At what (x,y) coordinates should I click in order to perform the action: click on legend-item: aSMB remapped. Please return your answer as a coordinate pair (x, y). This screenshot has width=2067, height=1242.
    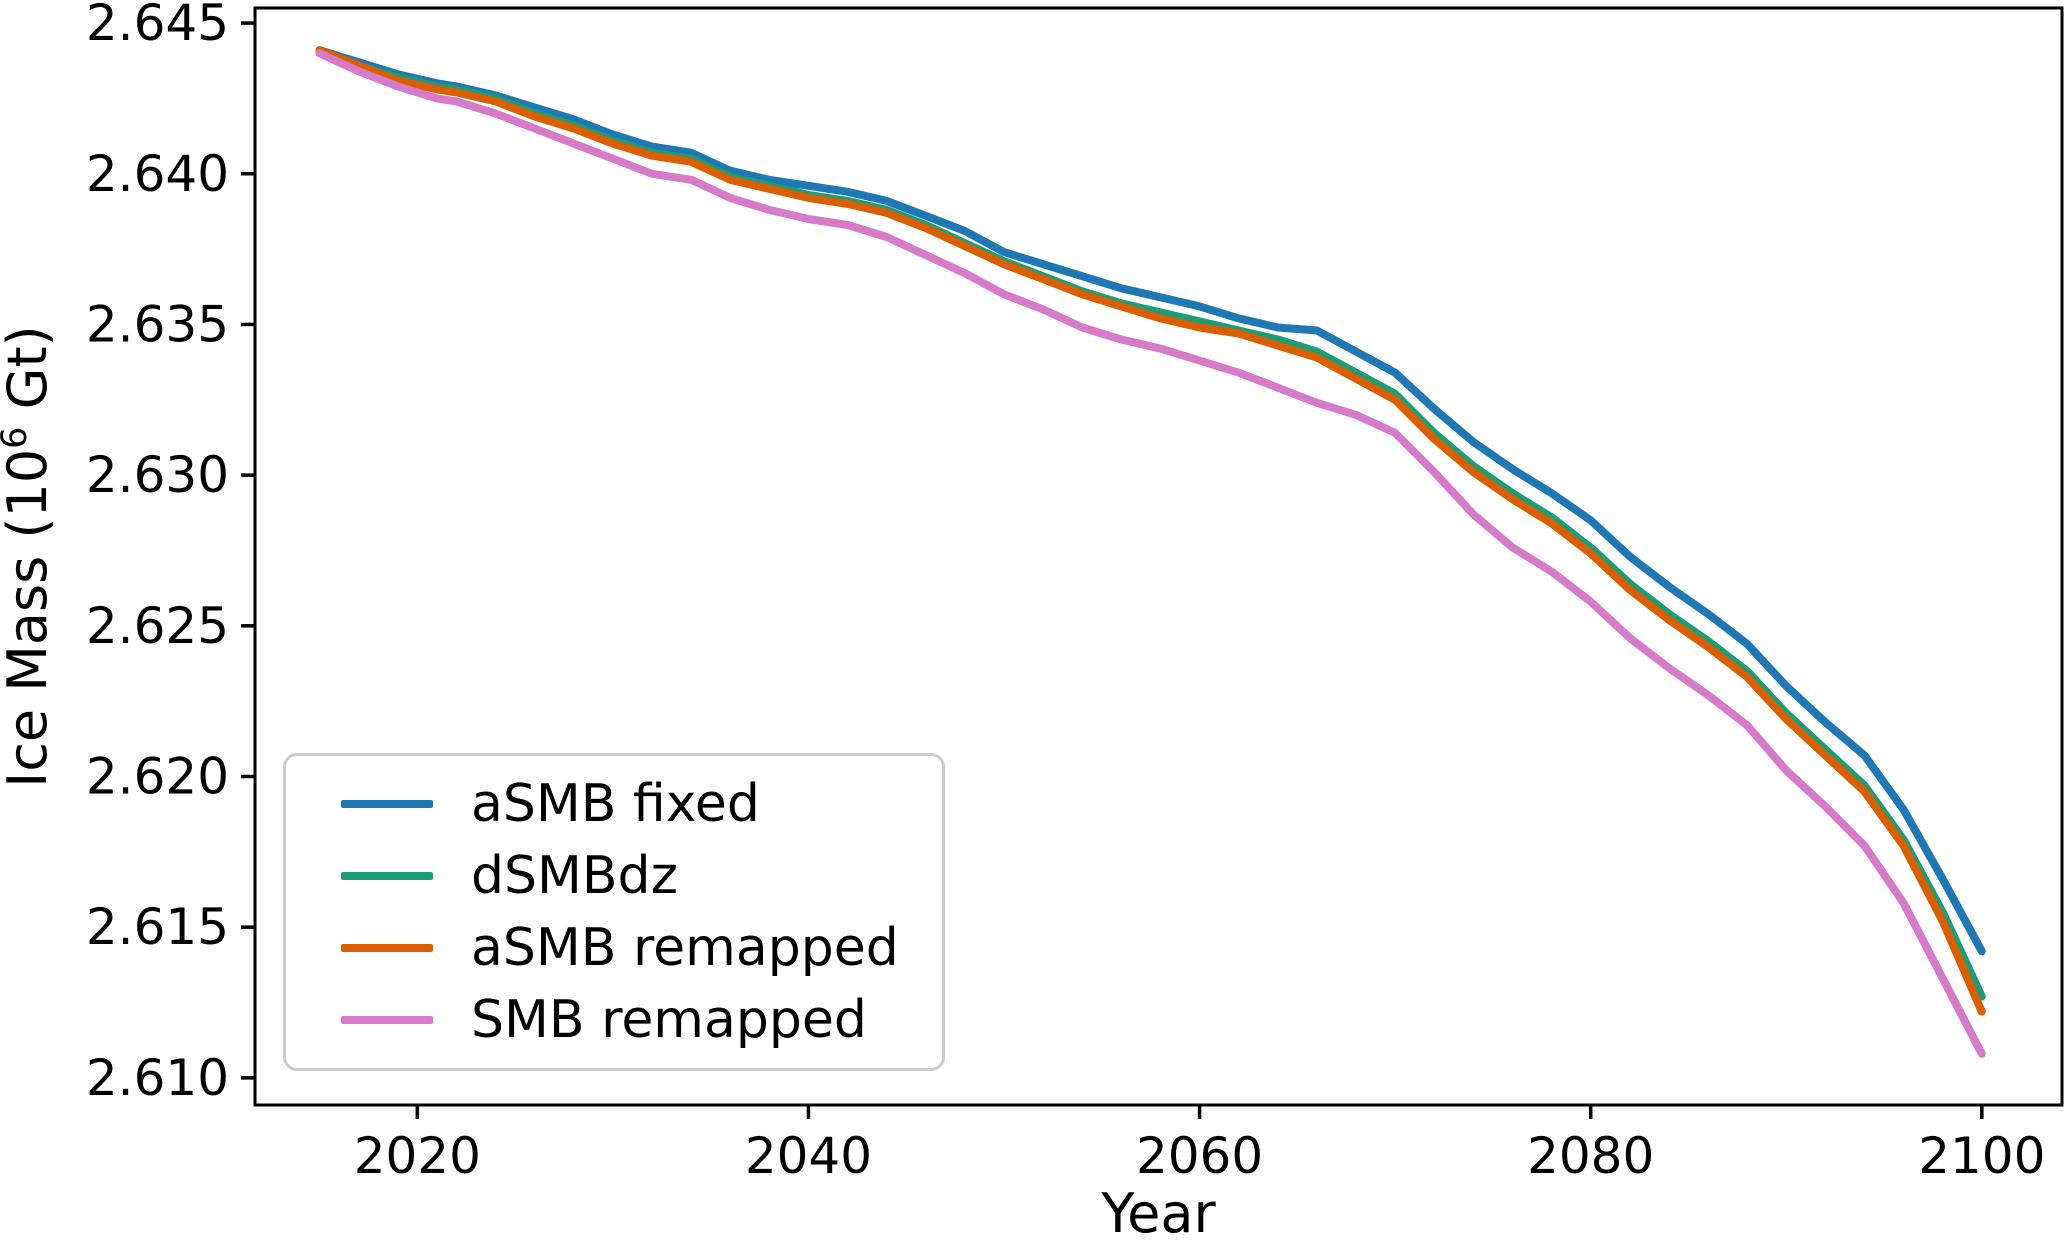
    Looking at the image, I should click on (631, 948).